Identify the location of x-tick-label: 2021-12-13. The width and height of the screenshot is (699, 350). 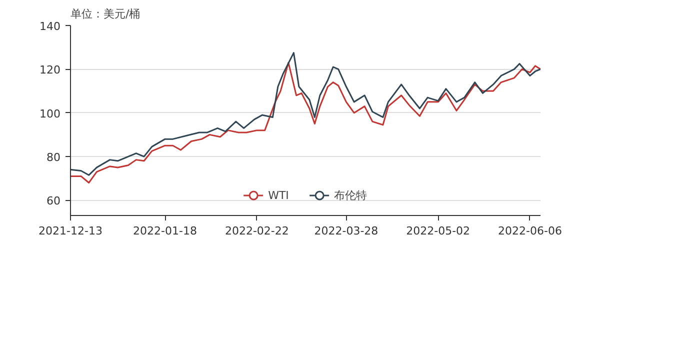
(70, 231).